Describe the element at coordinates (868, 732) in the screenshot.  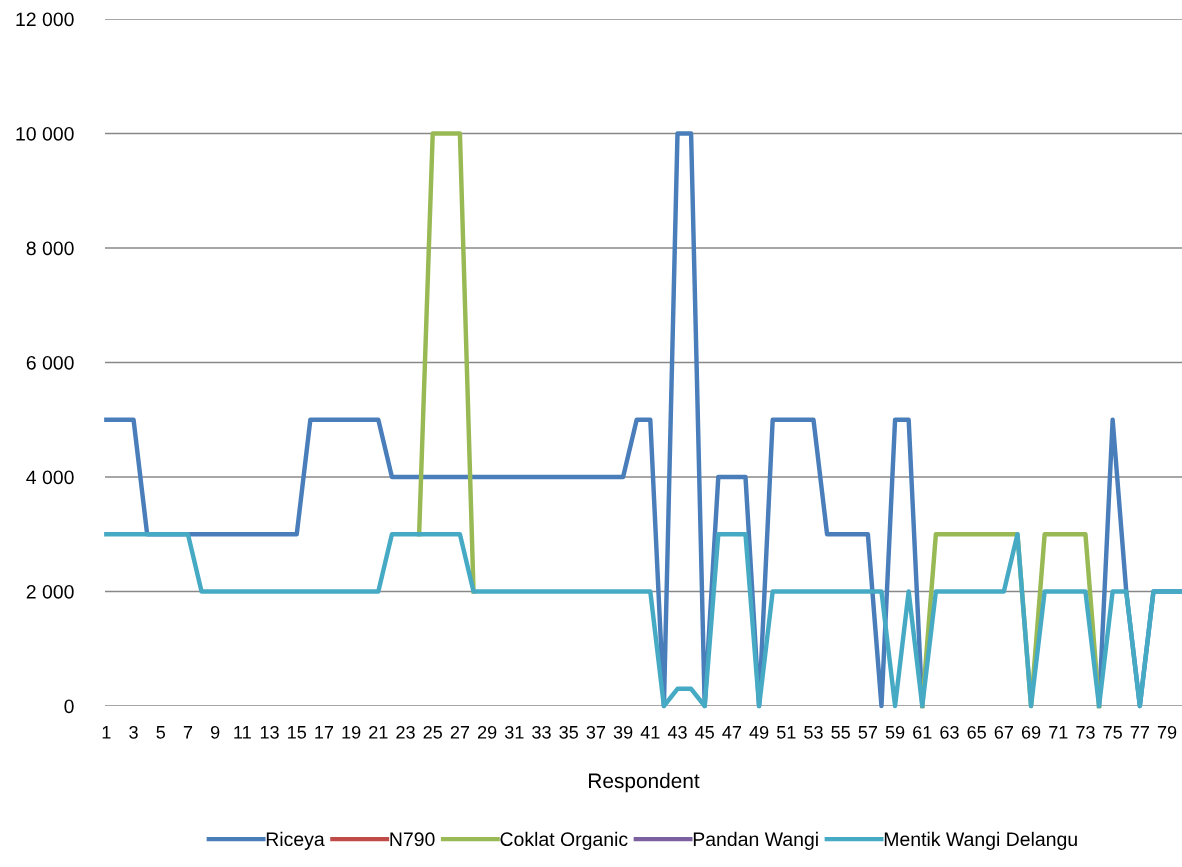
I see `x-tick-label: 57` at that location.